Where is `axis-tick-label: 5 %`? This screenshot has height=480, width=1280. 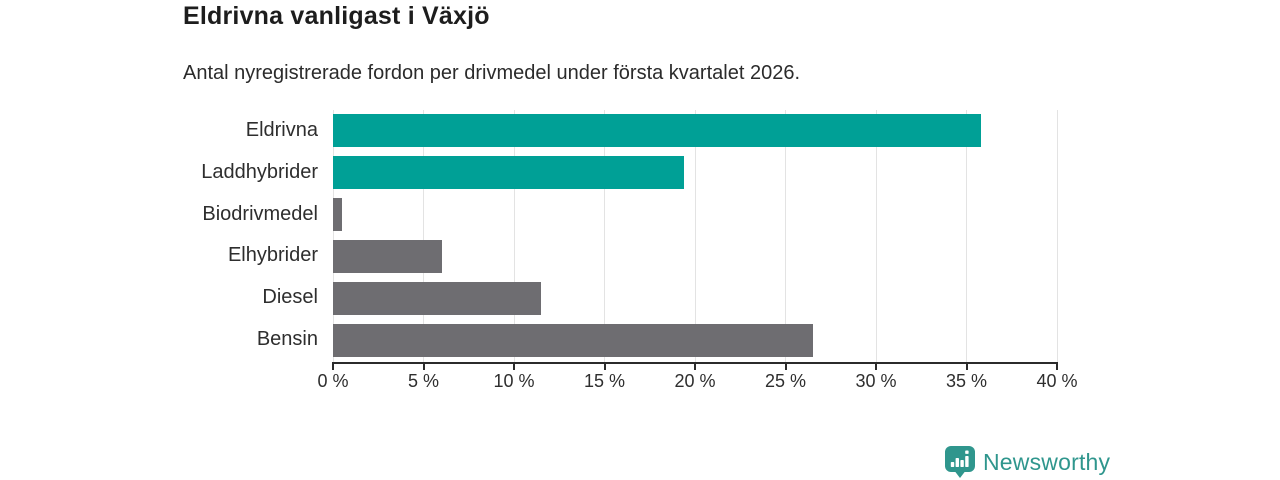 axis-tick-label: 5 % is located at coordinates (423, 381).